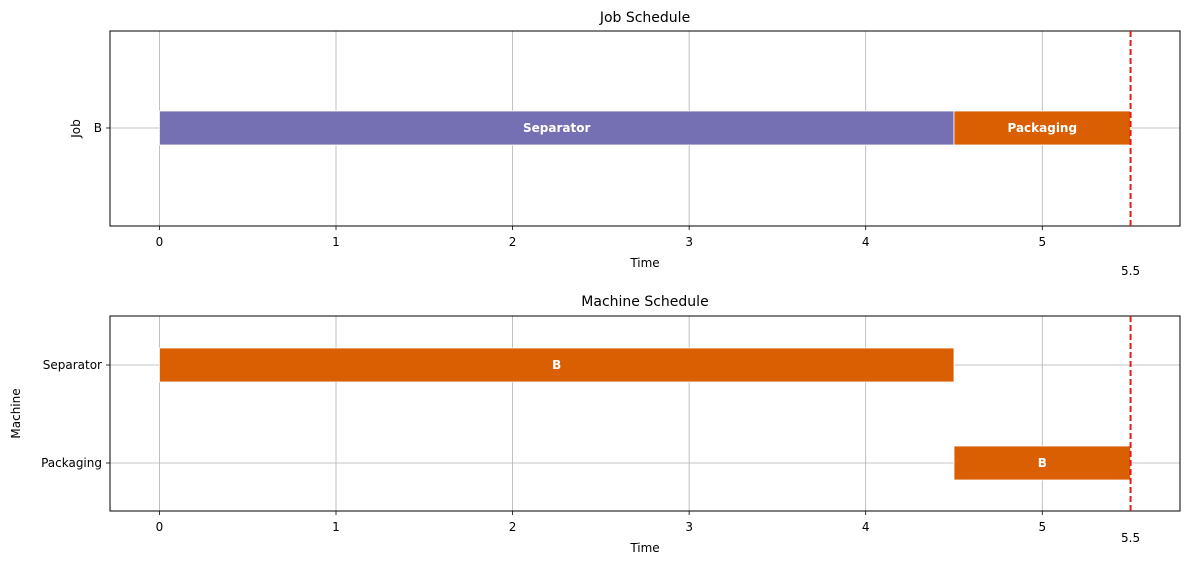 The height and width of the screenshot is (565, 1189). I want to click on job-makespan-marker: 5.5, so click(1130, 154).